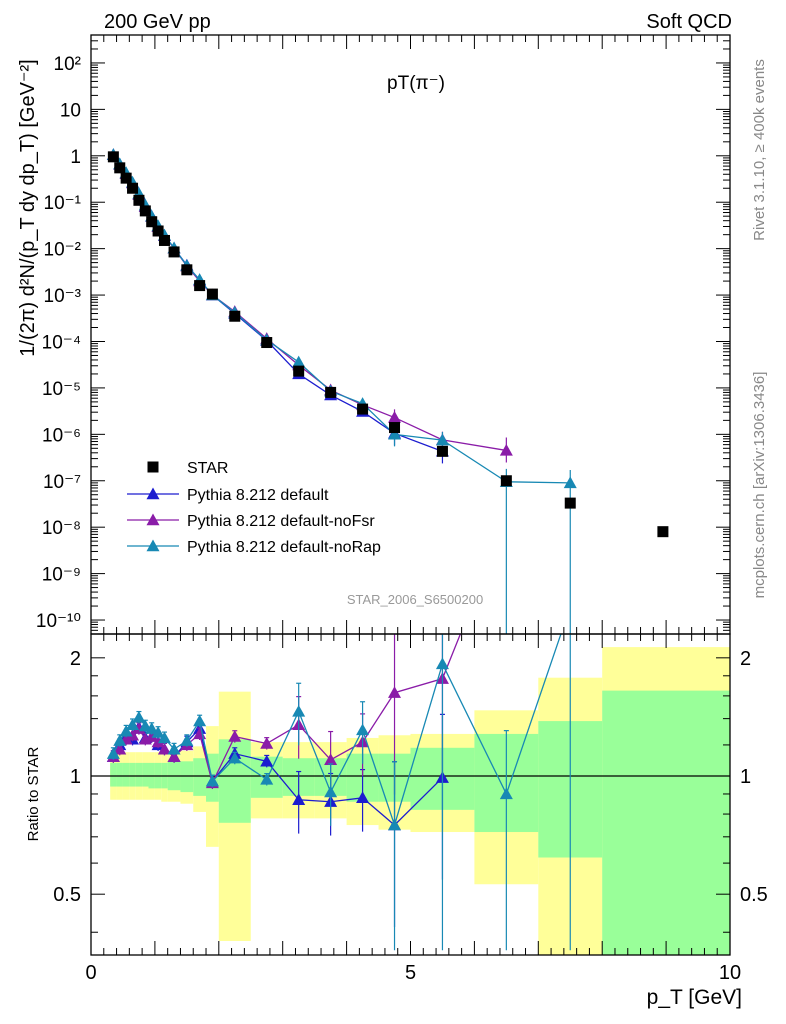 This screenshot has height=1024, width=786. What do you see at coordinates (745, 659) in the screenshot?
I see `ratio-y-tick-label-right: 2` at bounding box center [745, 659].